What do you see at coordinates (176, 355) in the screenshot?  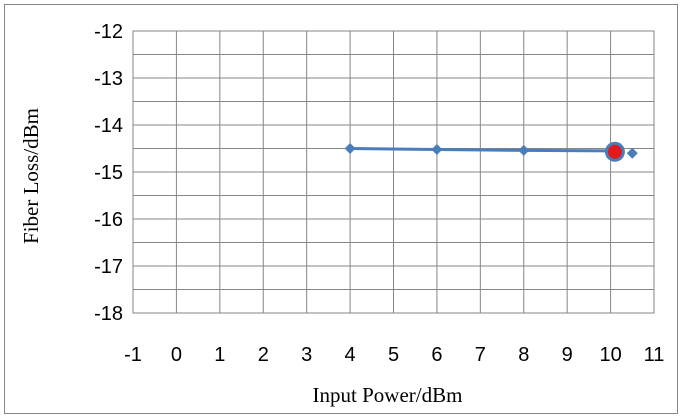 I see `x-tick-label: 0` at bounding box center [176, 355].